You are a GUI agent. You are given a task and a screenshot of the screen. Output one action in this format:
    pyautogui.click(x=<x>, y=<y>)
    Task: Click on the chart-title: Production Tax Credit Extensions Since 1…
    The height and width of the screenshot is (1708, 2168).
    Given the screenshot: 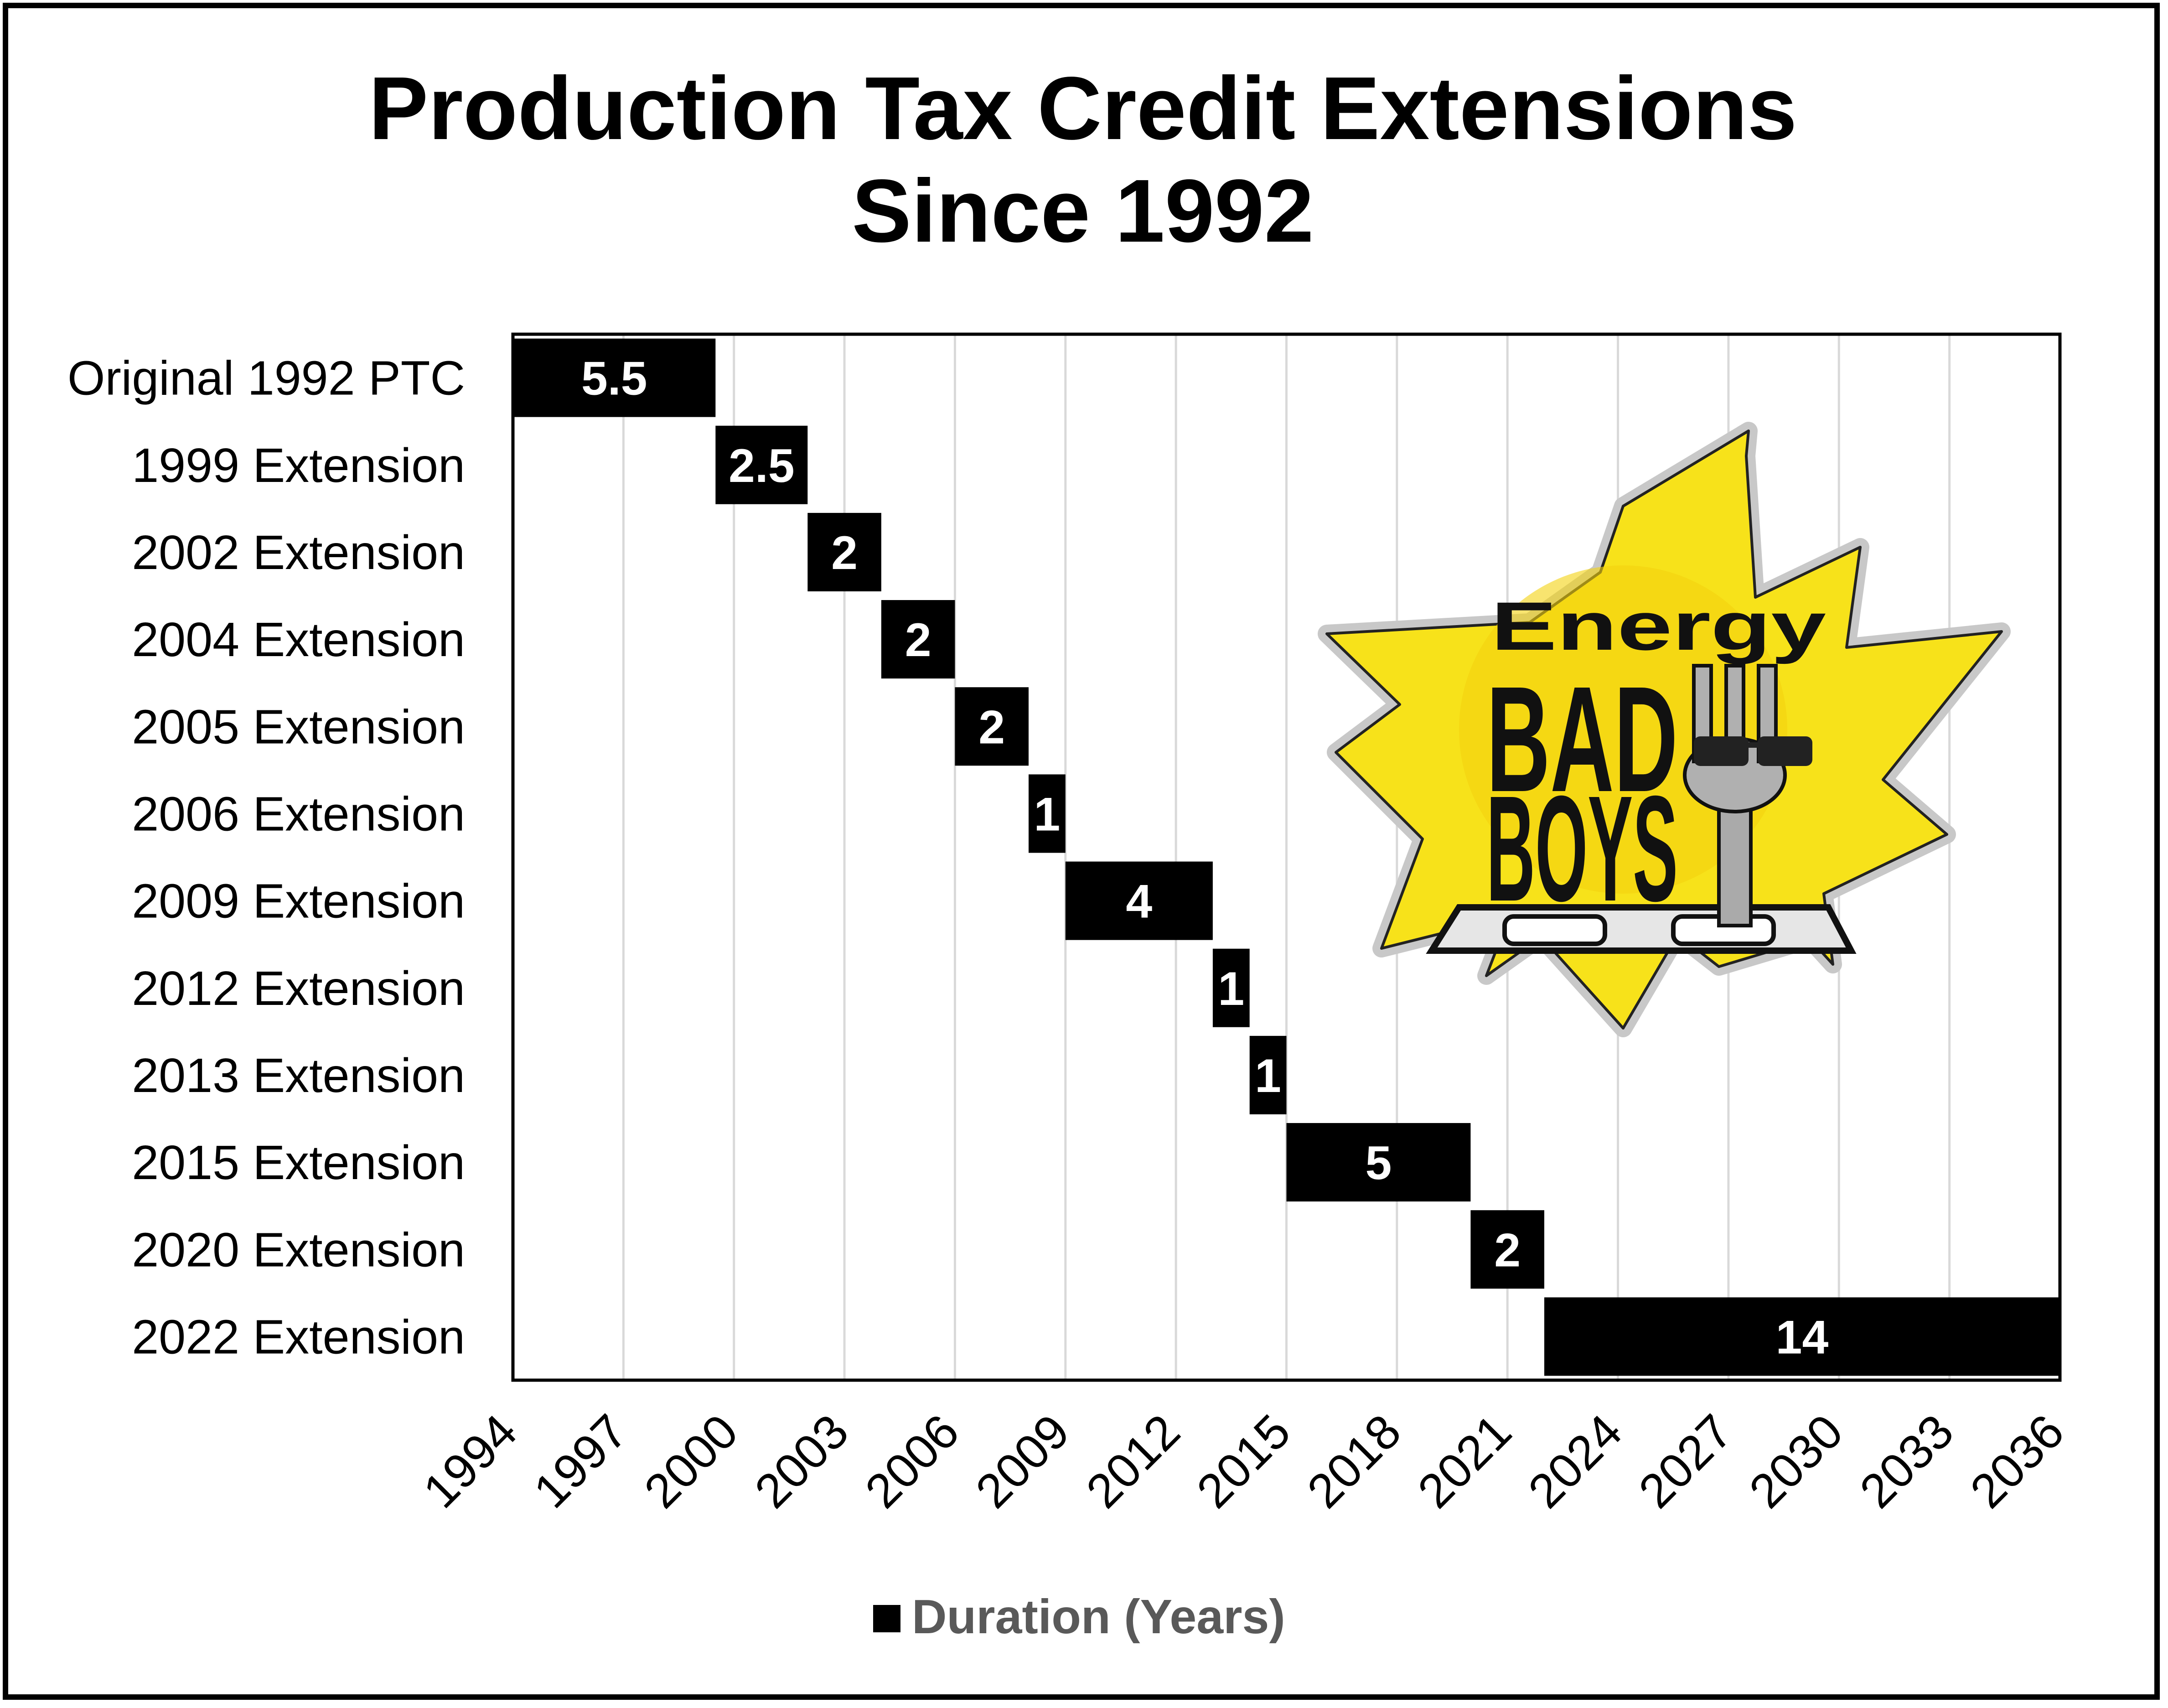 What is the action you would take?
    pyautogui.click(x=1083, y=159)
    